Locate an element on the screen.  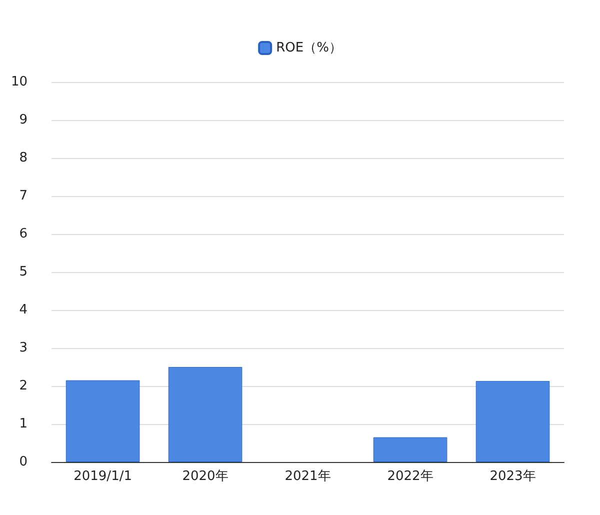
y-tick-label: 4 is located at coordinates (23, 310).